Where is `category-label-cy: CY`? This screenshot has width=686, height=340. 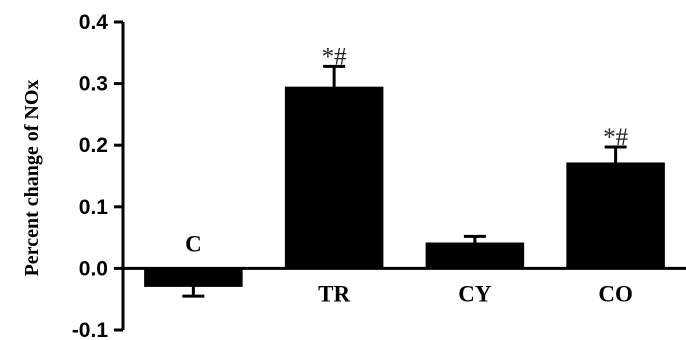 category-label-cy: CY is located at coordinates (475, 293).